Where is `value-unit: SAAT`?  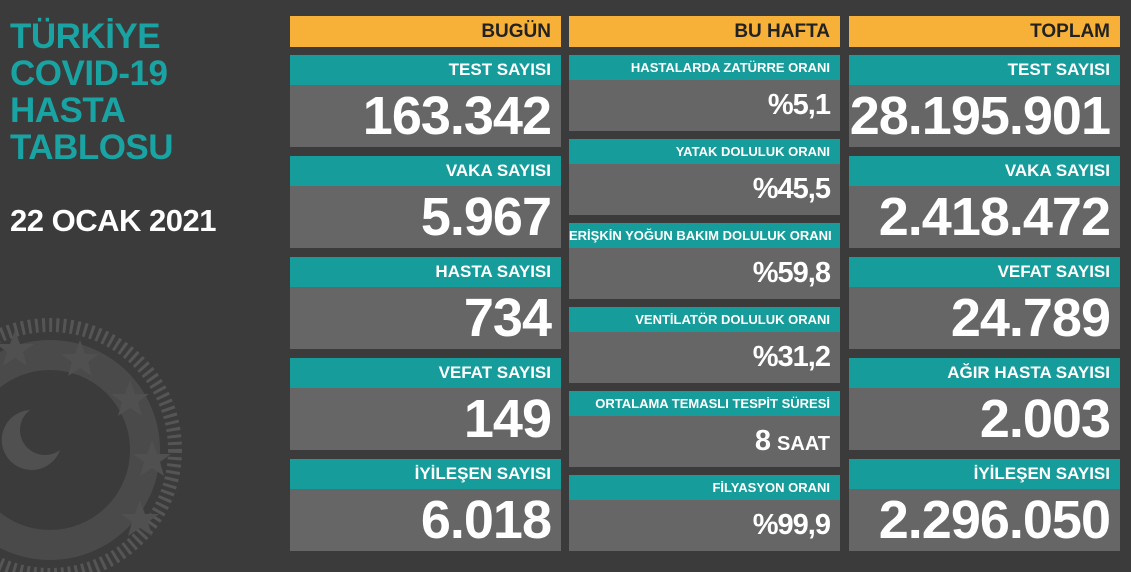
value-unit: SAAT is located at coordinates (803, 444).